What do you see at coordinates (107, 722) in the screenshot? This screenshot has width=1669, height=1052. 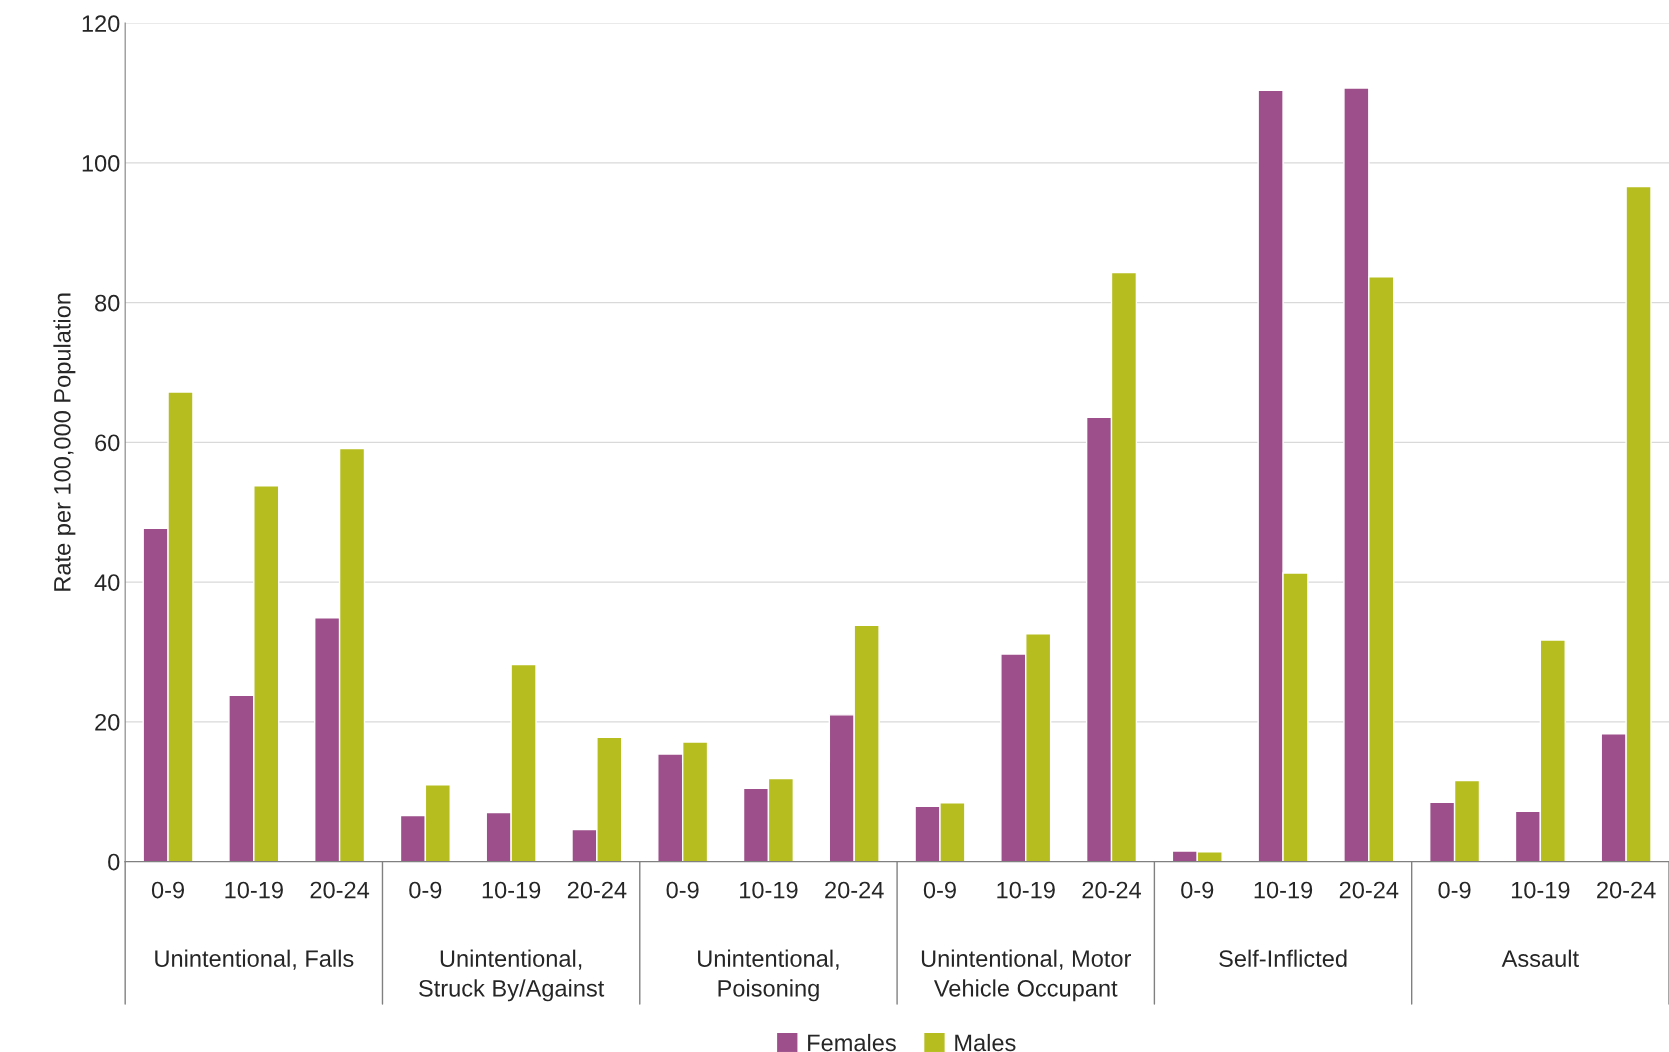 I see `y-tick-label: 20` at bounding box center [107, 722].